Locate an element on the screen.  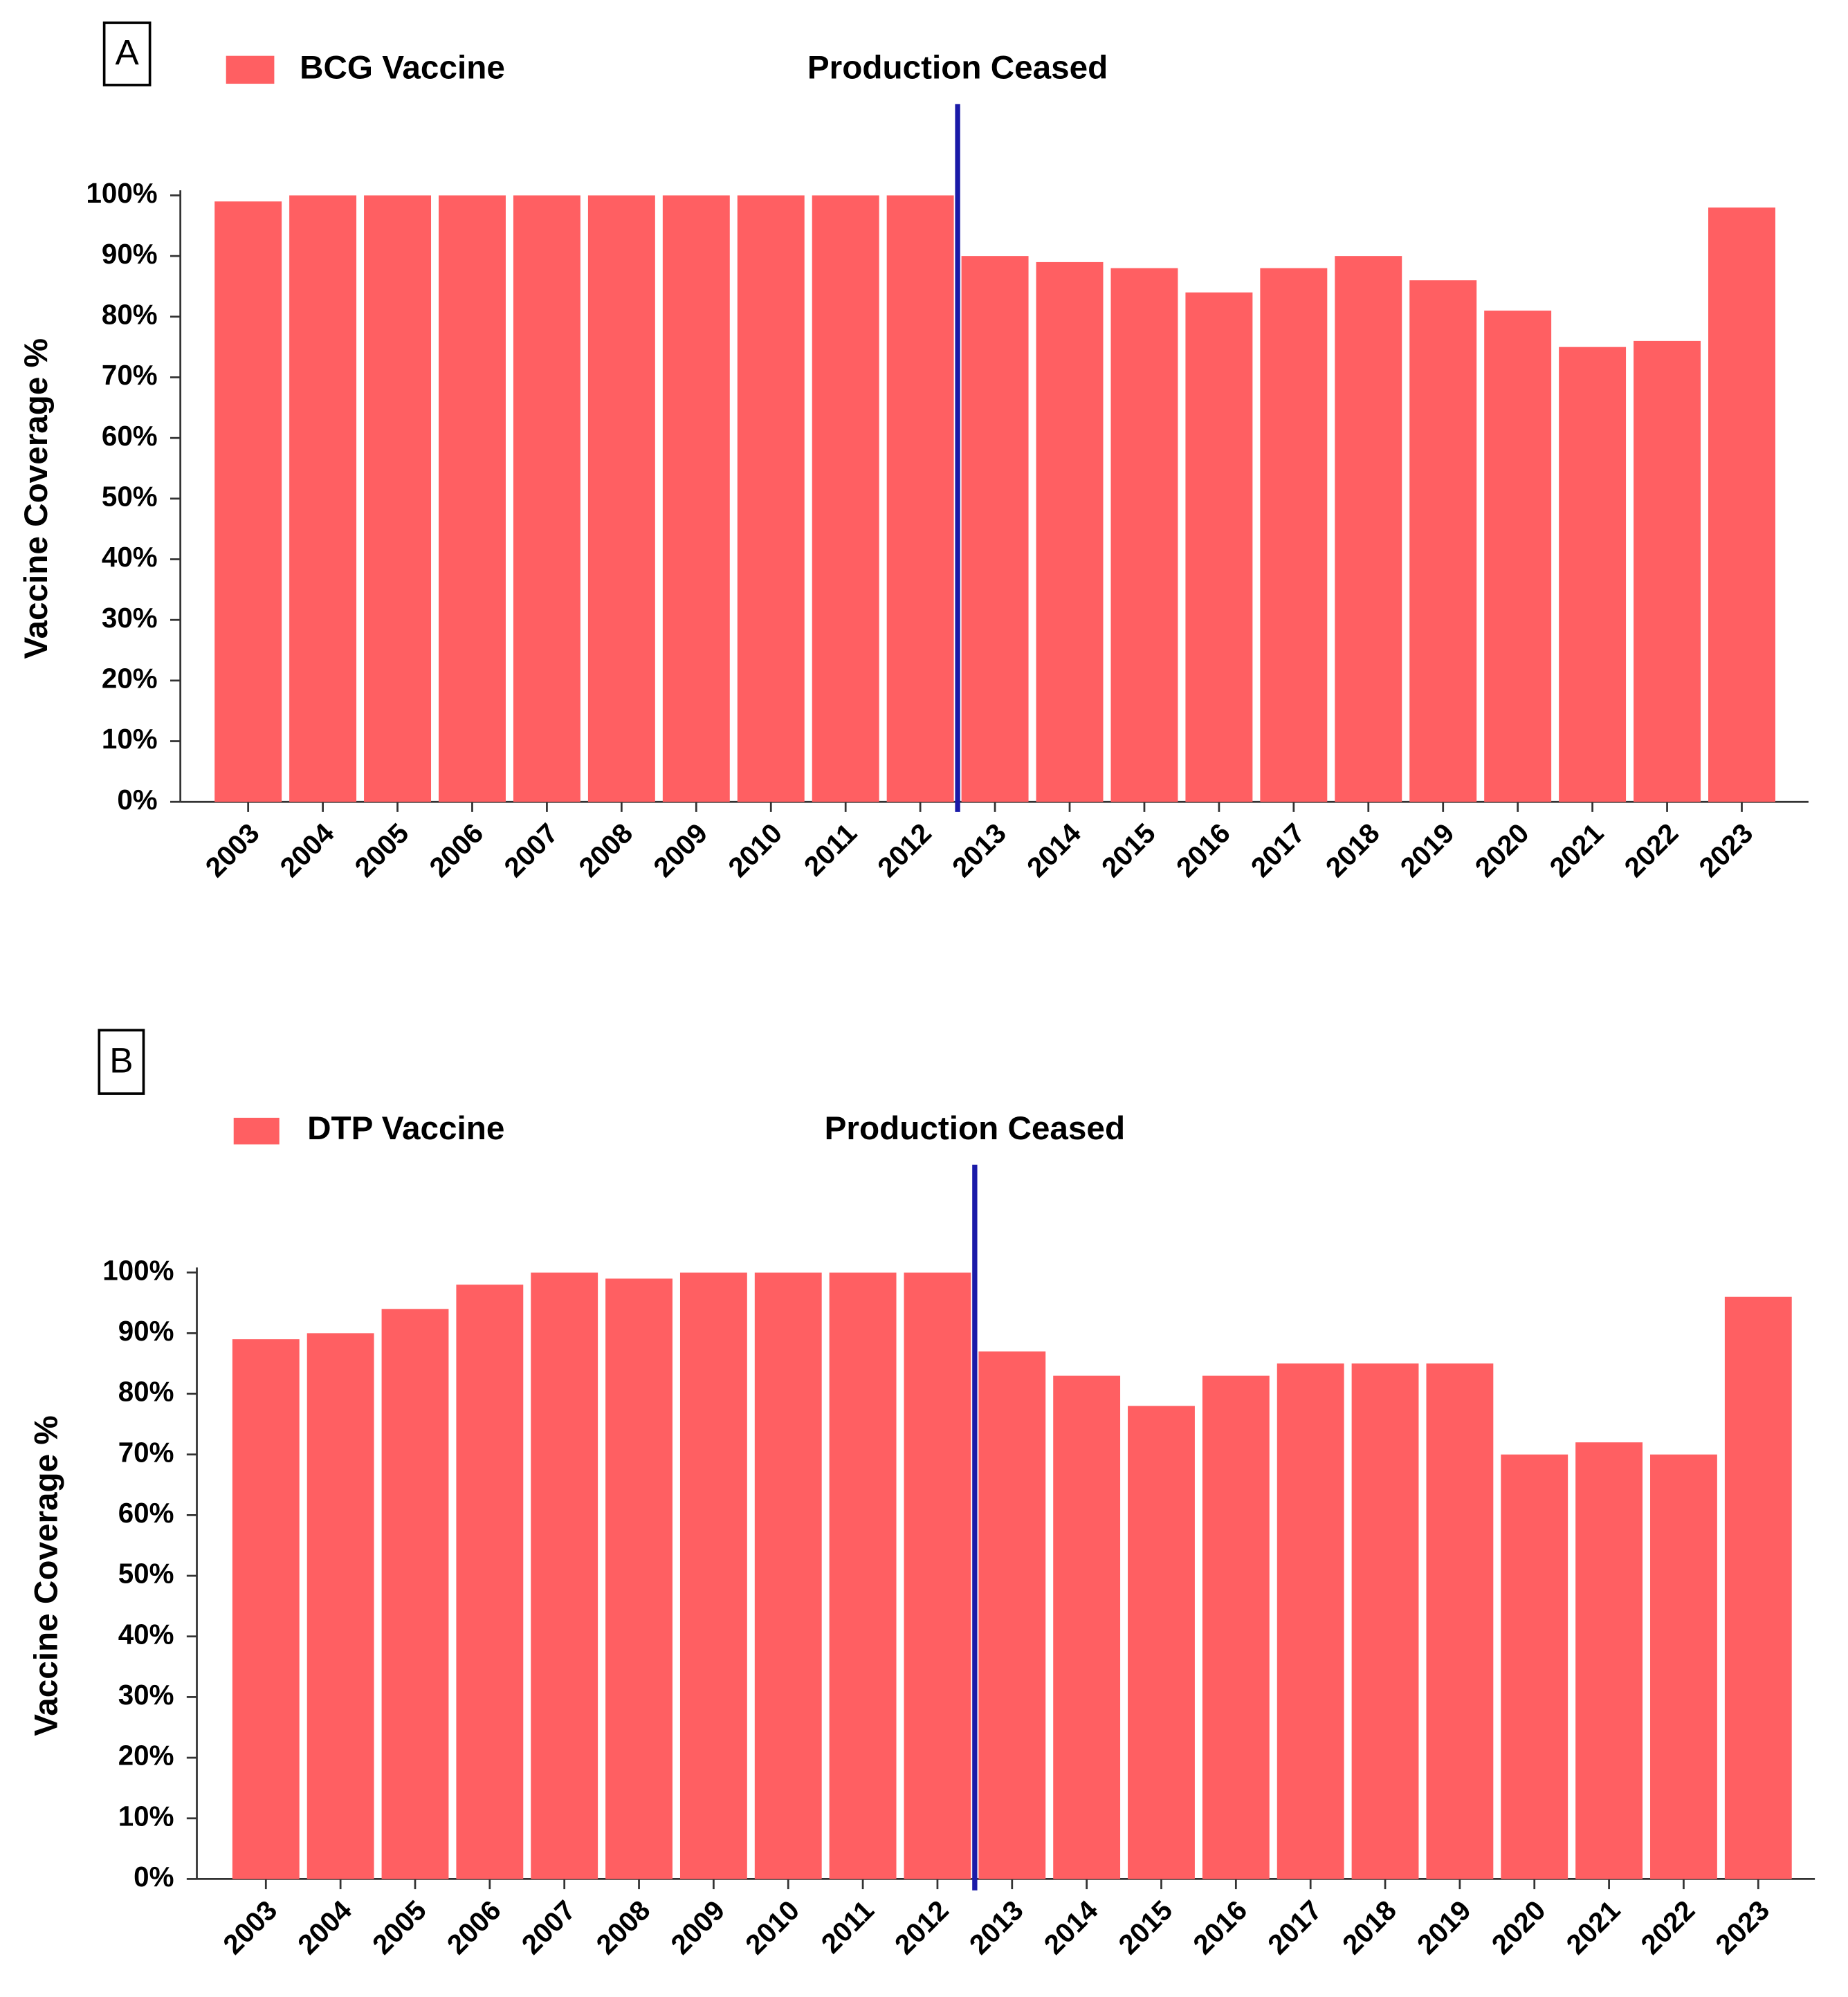
y-tick-label: 30% is located at coordinates (130, 618).